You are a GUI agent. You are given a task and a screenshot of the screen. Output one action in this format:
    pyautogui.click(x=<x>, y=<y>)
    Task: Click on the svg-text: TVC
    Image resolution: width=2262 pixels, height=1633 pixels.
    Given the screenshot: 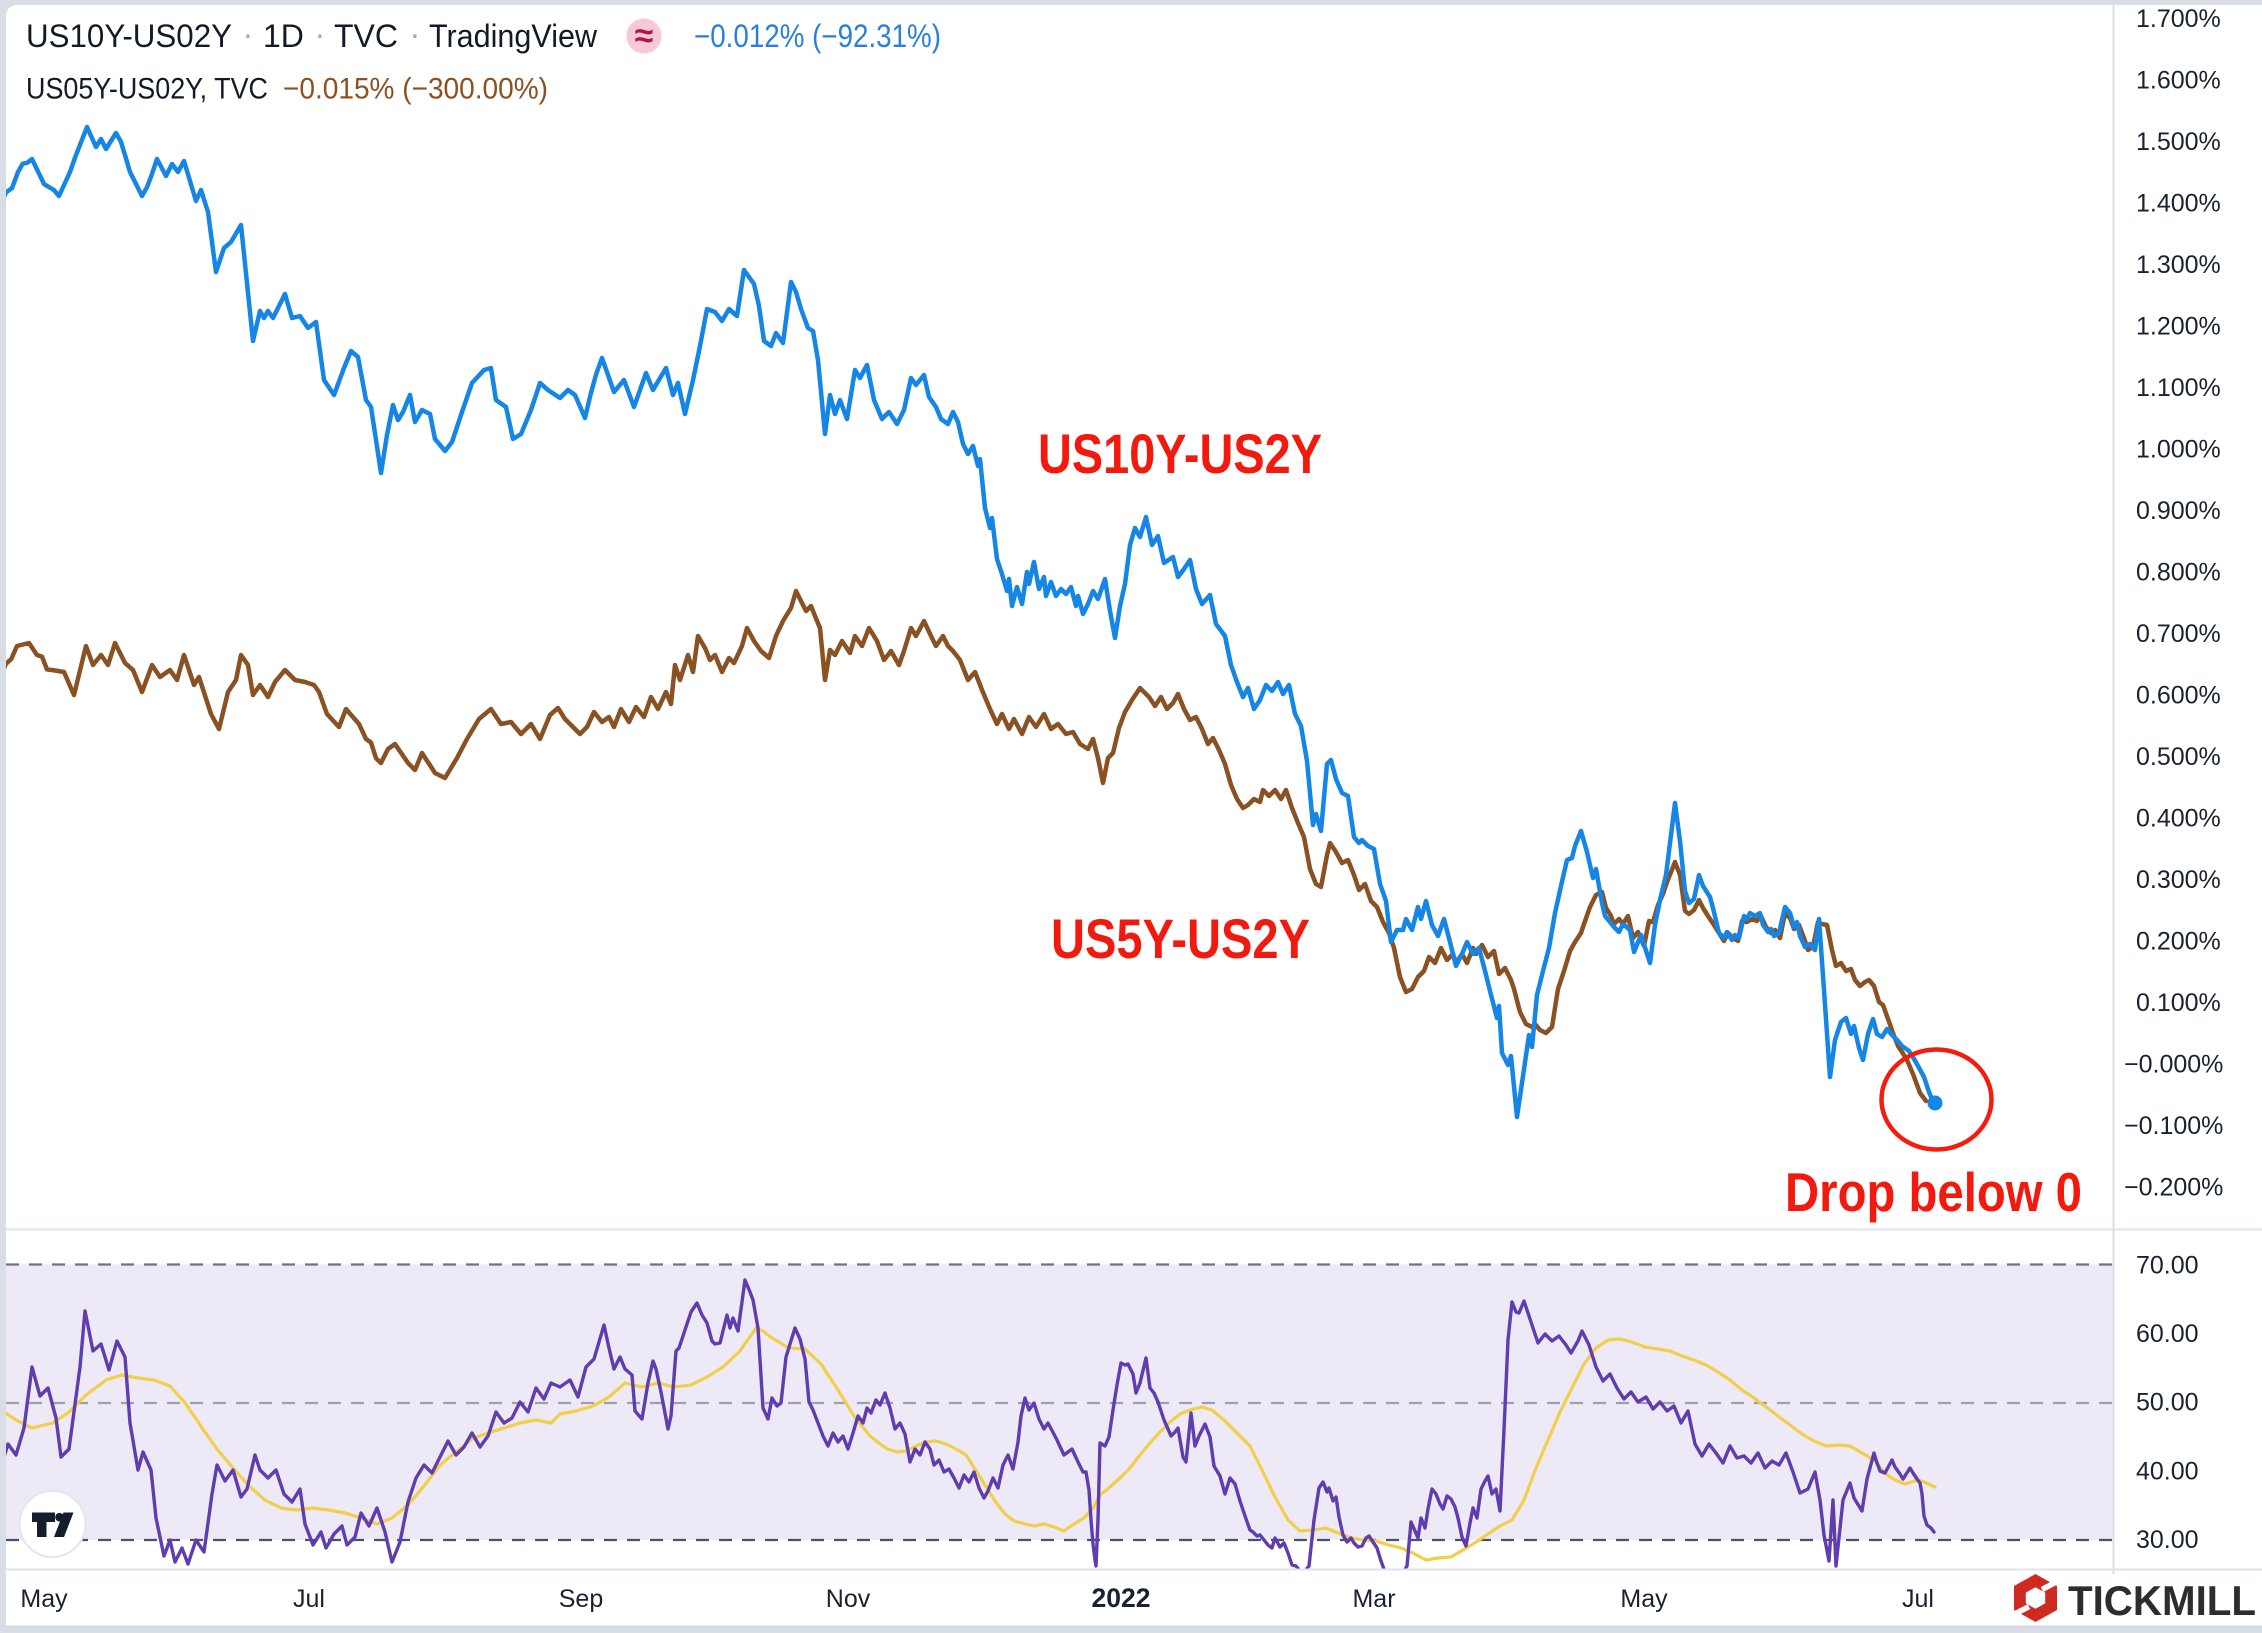 What is the action you would take?
    pyautogui.click(x=366, y=36)
    